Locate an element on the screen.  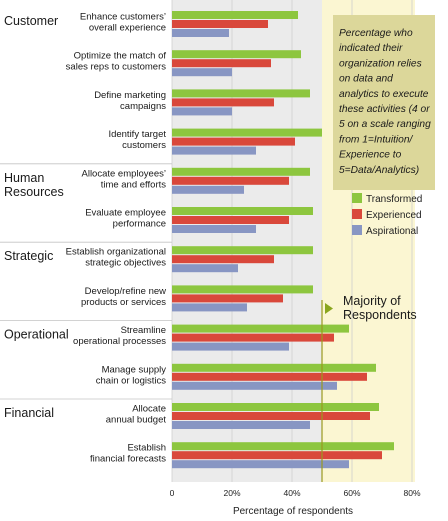
legend-label: Experienced is located at coordinates (394, 215).